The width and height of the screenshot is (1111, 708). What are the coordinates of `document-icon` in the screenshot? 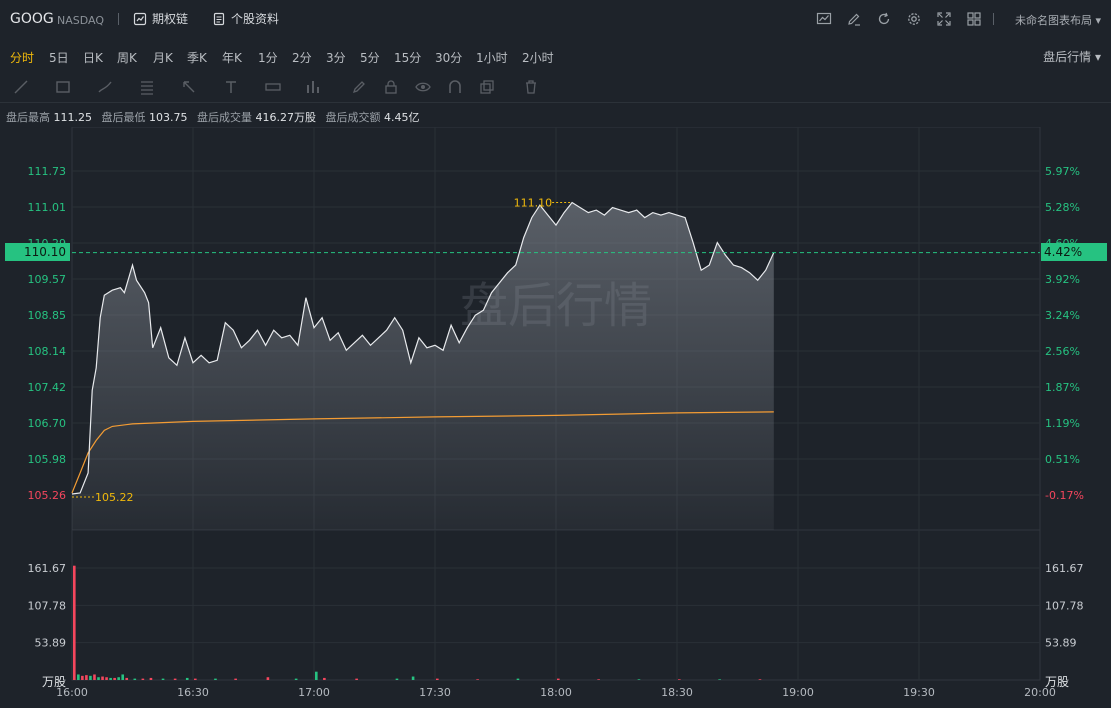 It's located at (219, 18).